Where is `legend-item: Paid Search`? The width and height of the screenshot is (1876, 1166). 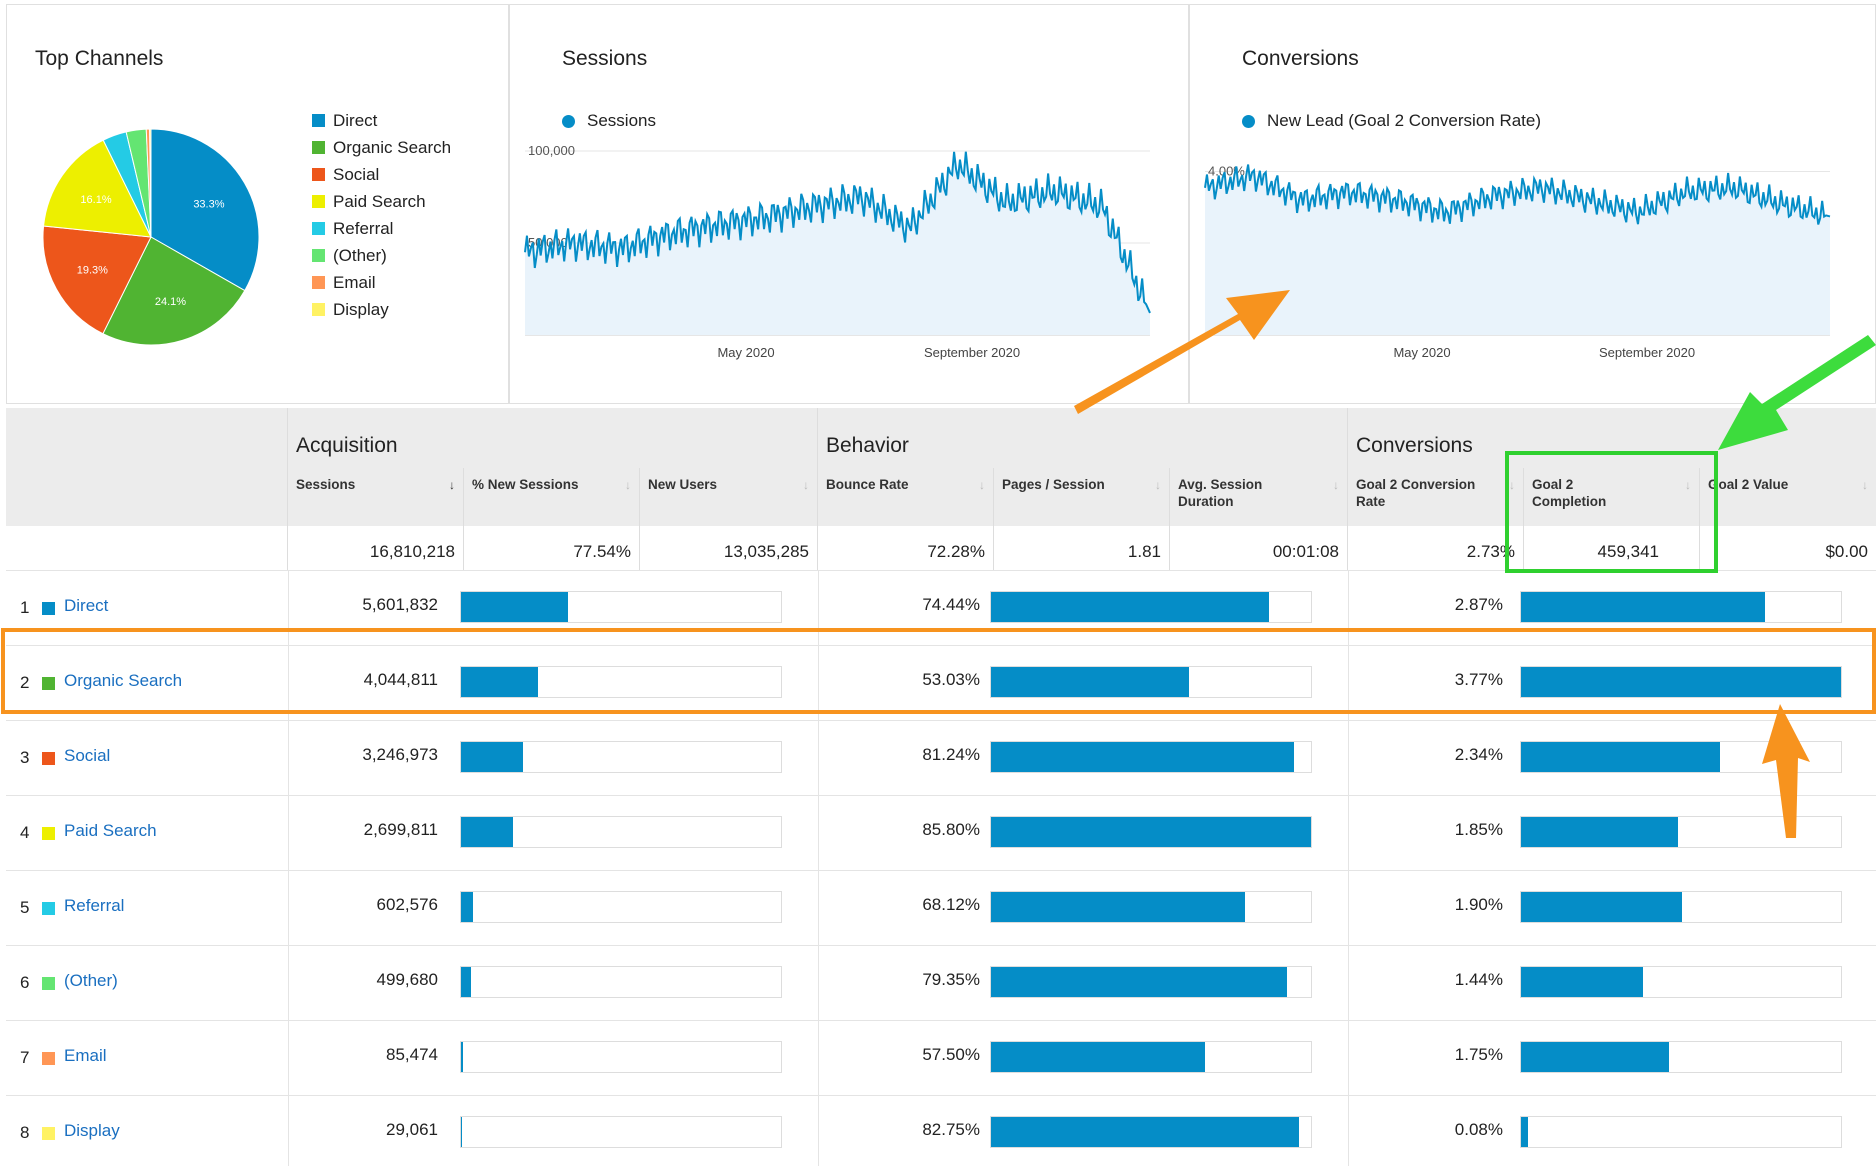 legend-item: Paid Search is located at coordinates (381, 201).